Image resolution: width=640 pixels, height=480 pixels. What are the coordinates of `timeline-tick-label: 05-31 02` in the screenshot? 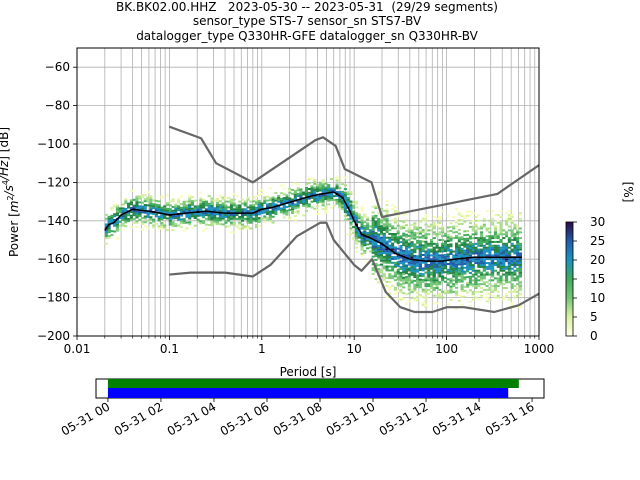 It's located at (139, 418).